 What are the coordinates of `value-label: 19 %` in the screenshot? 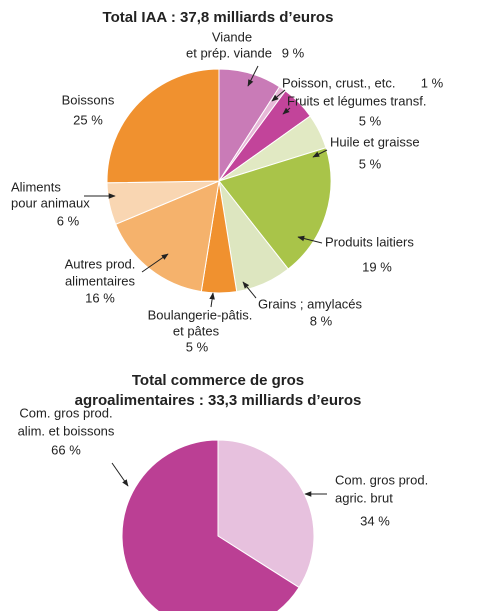 It's located at (377, 266).